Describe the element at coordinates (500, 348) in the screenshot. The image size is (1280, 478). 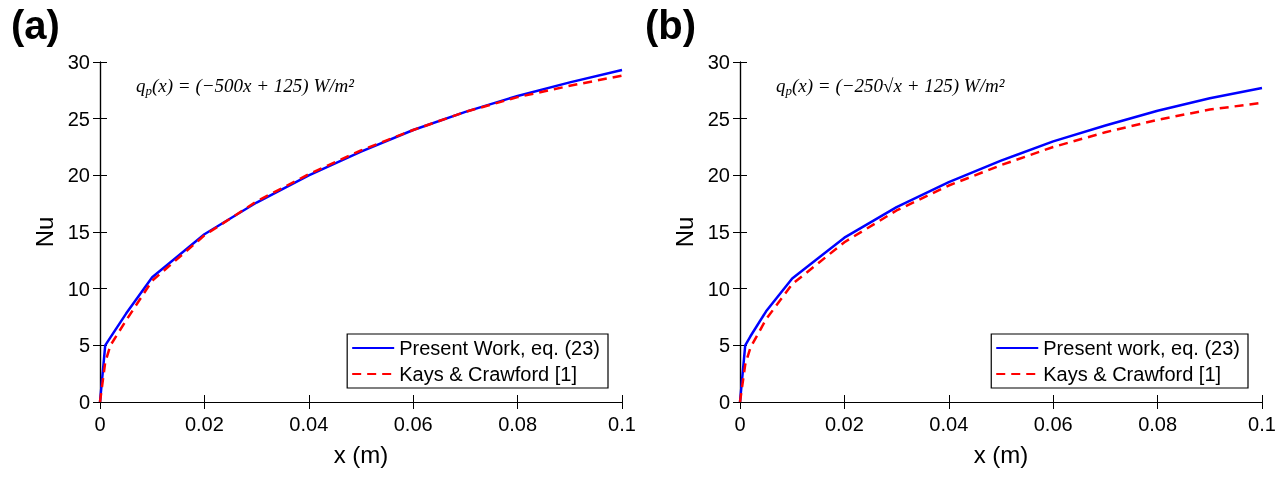
I see `legend-label: Present Work, eq. (23)` at that location.